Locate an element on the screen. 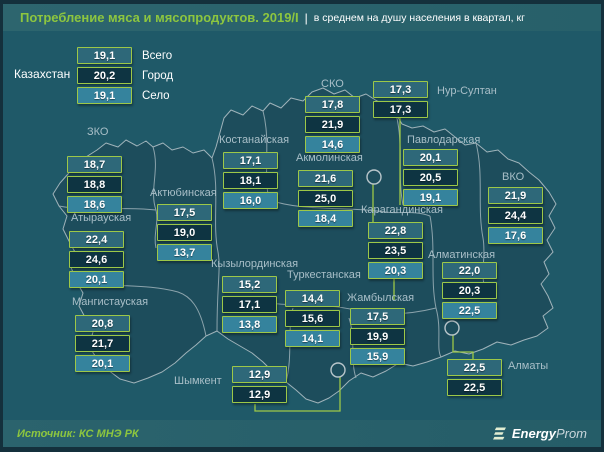 The width and height of the screenshot is (604, 452). value-total: 15,2 is located at coordinates (249, 284).